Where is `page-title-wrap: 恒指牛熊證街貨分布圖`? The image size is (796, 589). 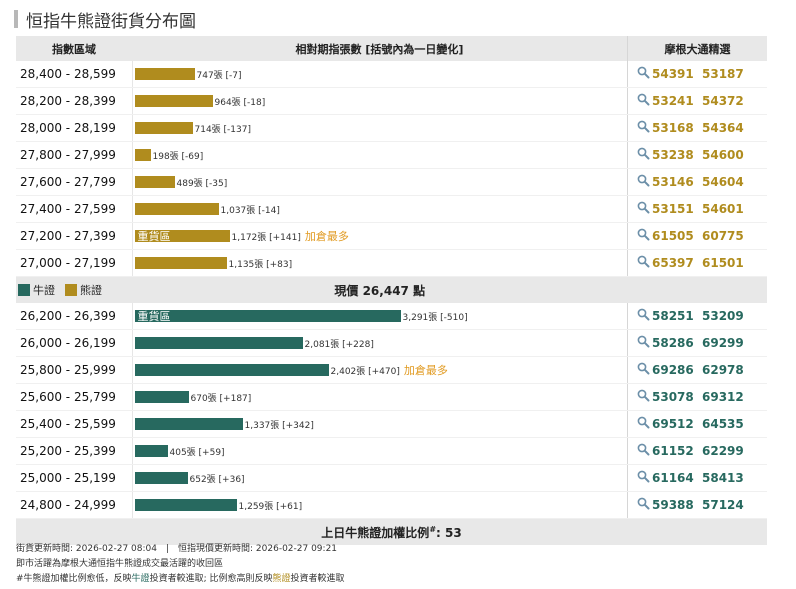 page-title-wrap: 恒指牛熊證街貨分布圖 is located at coordinates (105, 20).